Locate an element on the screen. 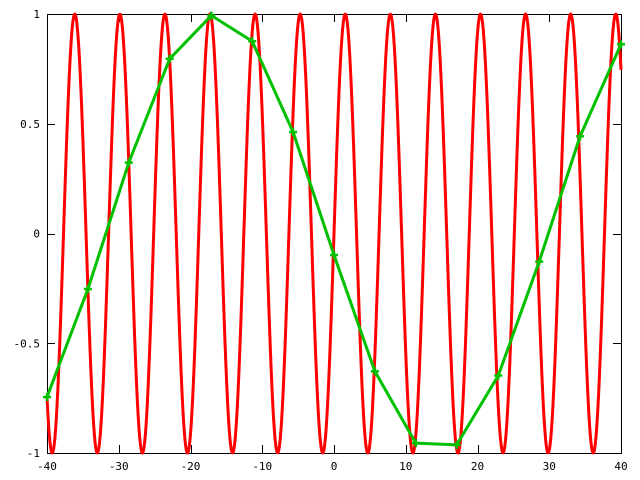 The width and height of the screenshot is (640, 480). x-tick-label: 40 is located at coordinates (620, 466).